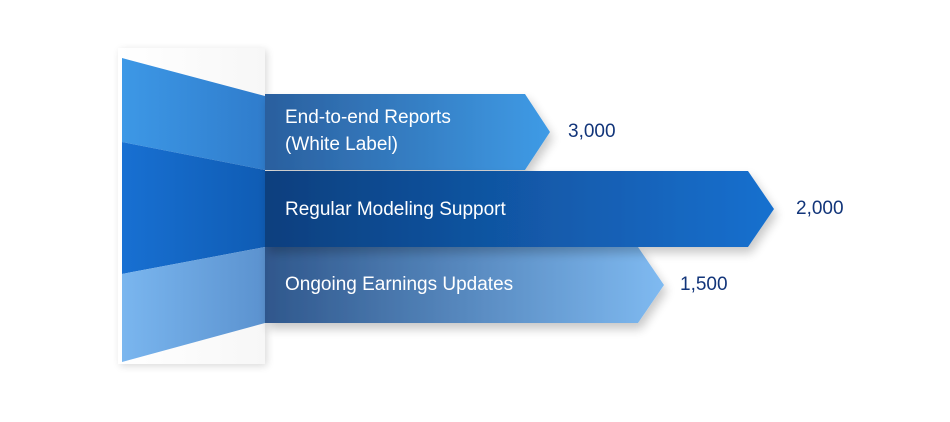 The image size is (950, 422). I want to click on band-label-regular-modeling-support: Regular Modeling Support, so click(395, 209).